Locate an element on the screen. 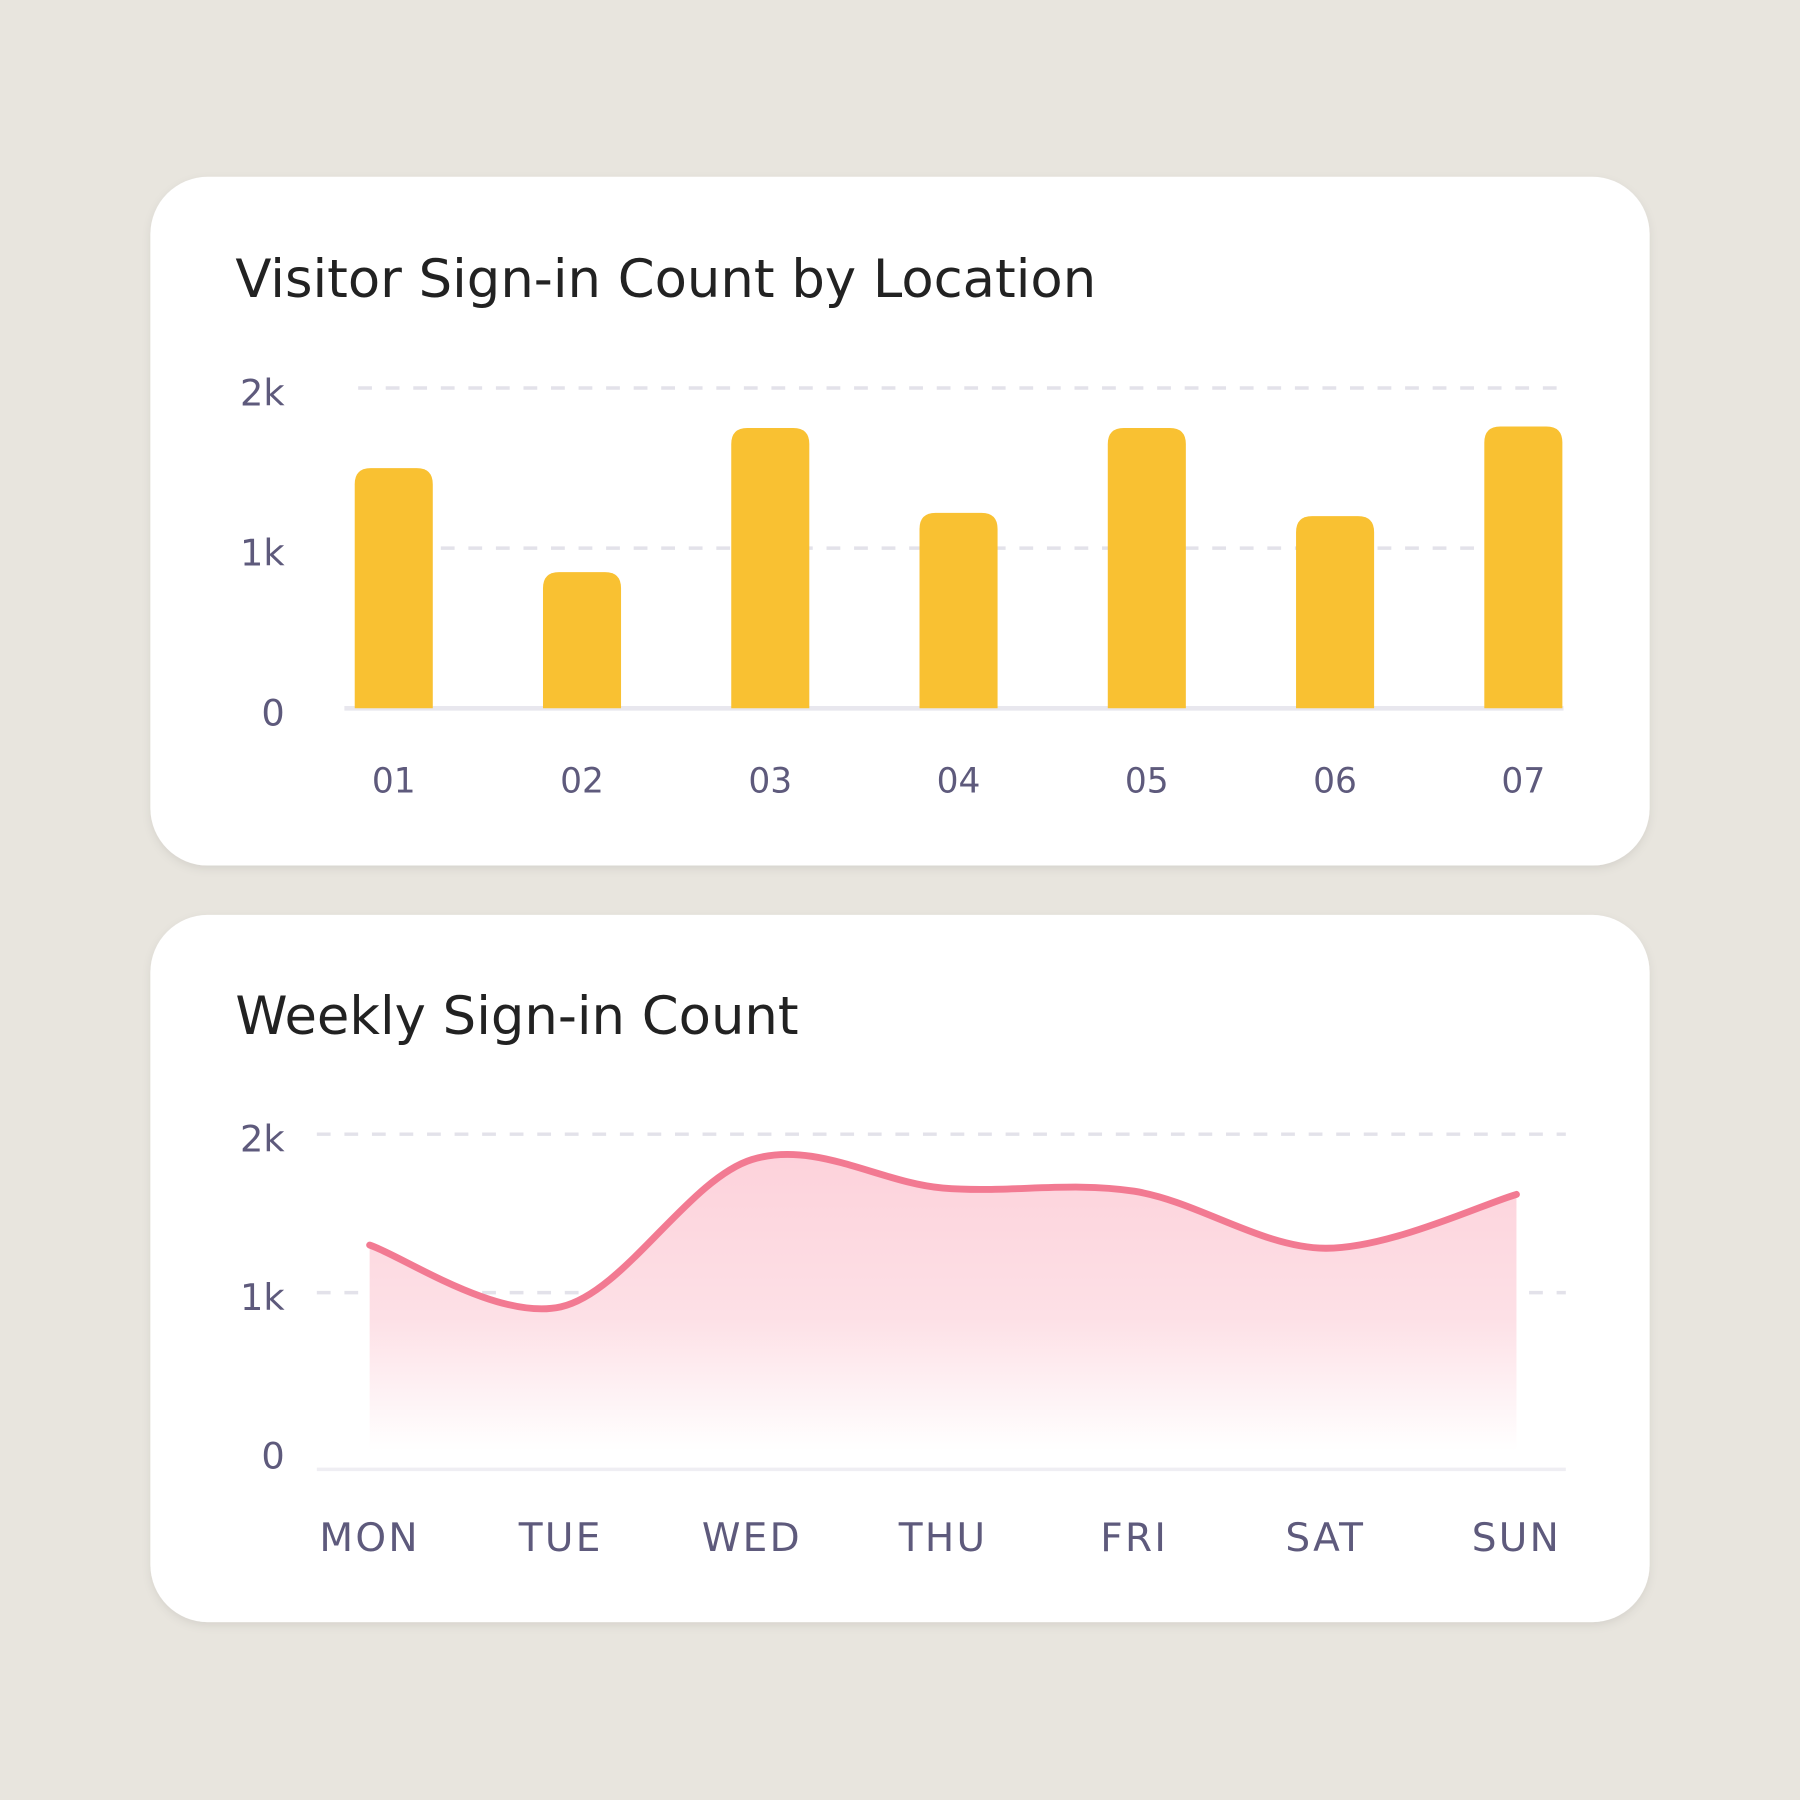 This screenshot has width=1800, height=1800. area is located at coordinates (943, 1303).